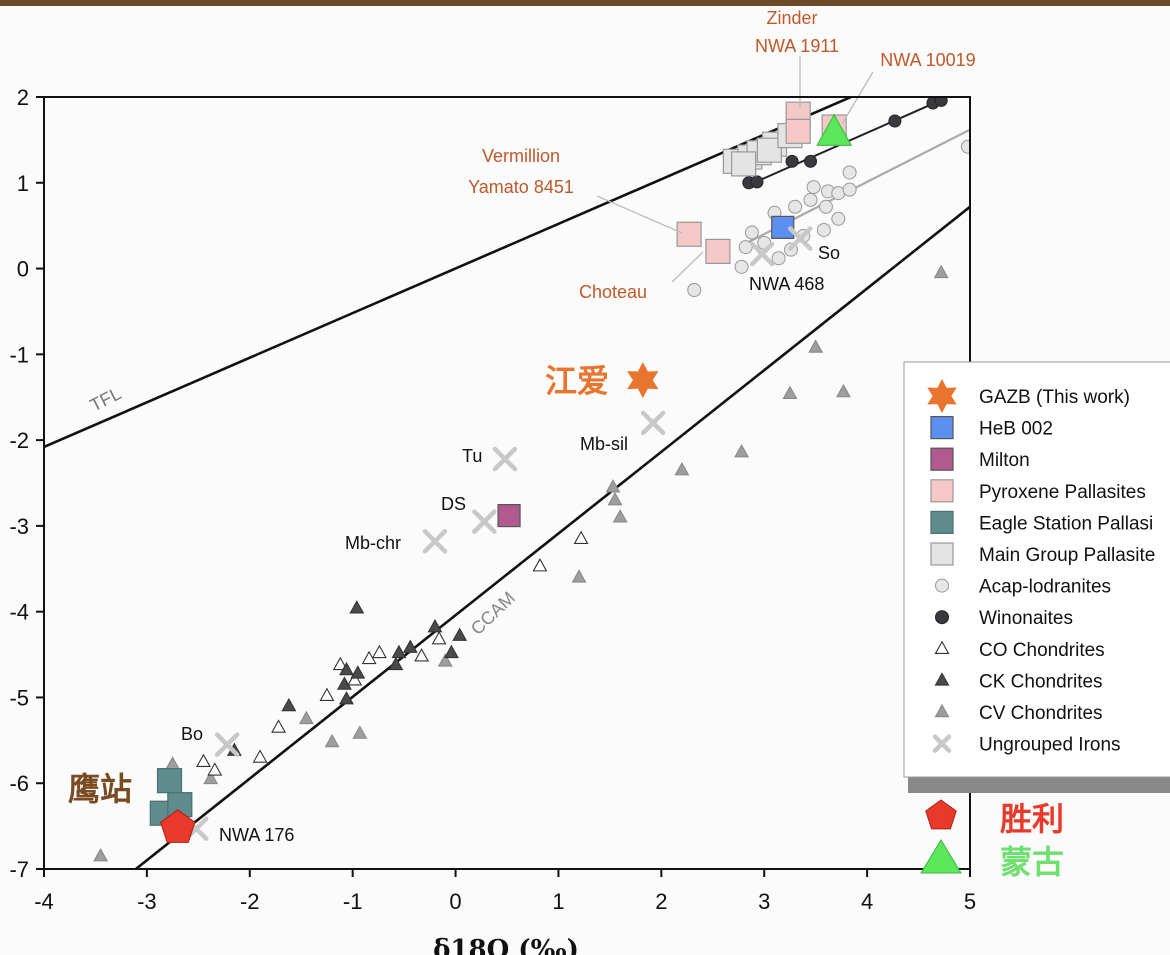  I want to click on annotation-label: NWA 1911, so click(797, 46).